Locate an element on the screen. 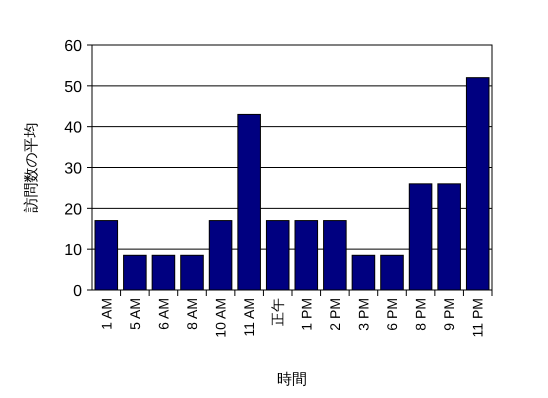 The image size is (548, 398). y-tick-label: 20 is located at coordinates (73, 209).